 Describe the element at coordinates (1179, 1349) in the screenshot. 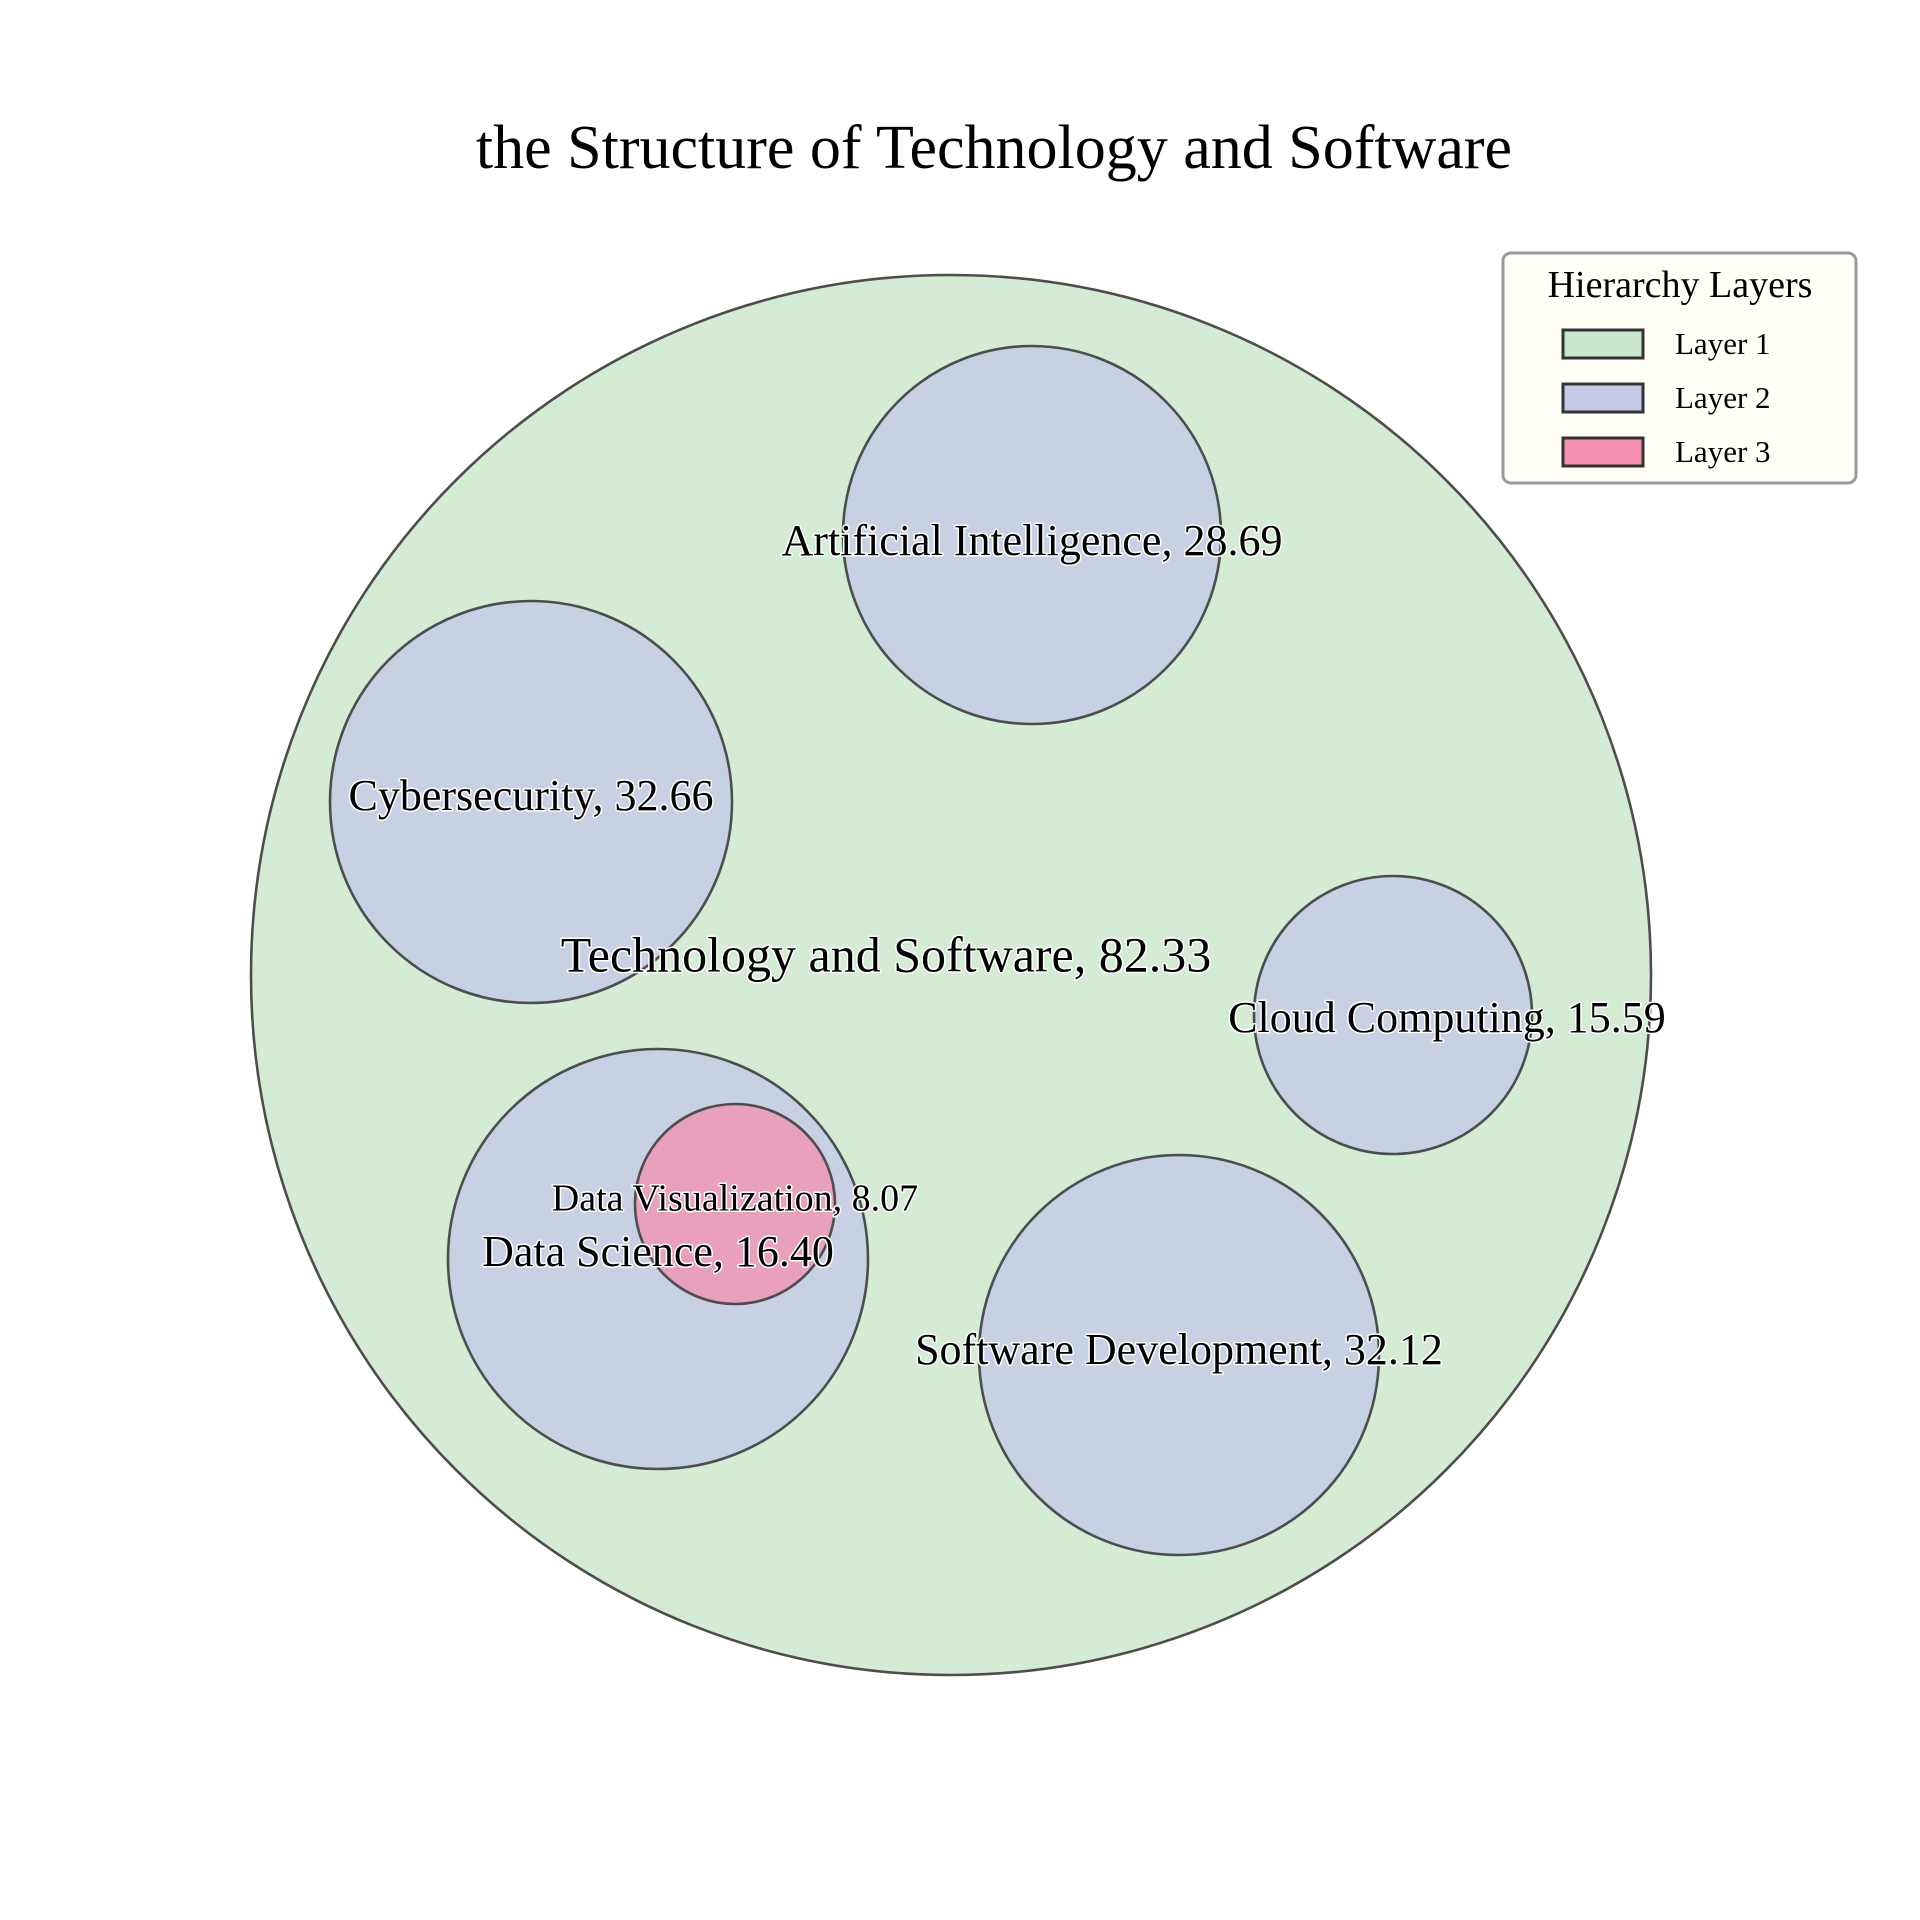

I see `bubble-label-sd: Software Development, 32.12` at that location.